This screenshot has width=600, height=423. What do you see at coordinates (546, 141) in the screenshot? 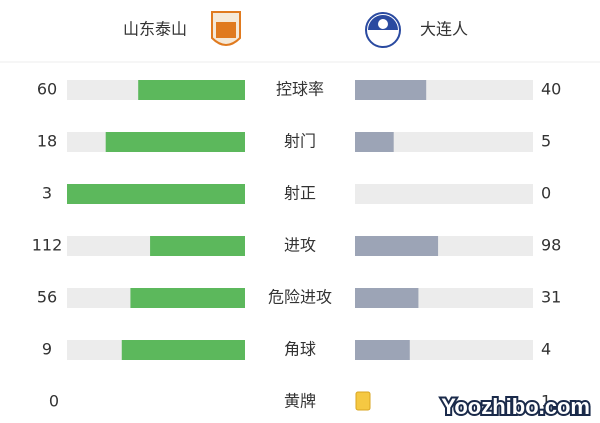
I see `away-value: 5` at bounding box center [546, 141].